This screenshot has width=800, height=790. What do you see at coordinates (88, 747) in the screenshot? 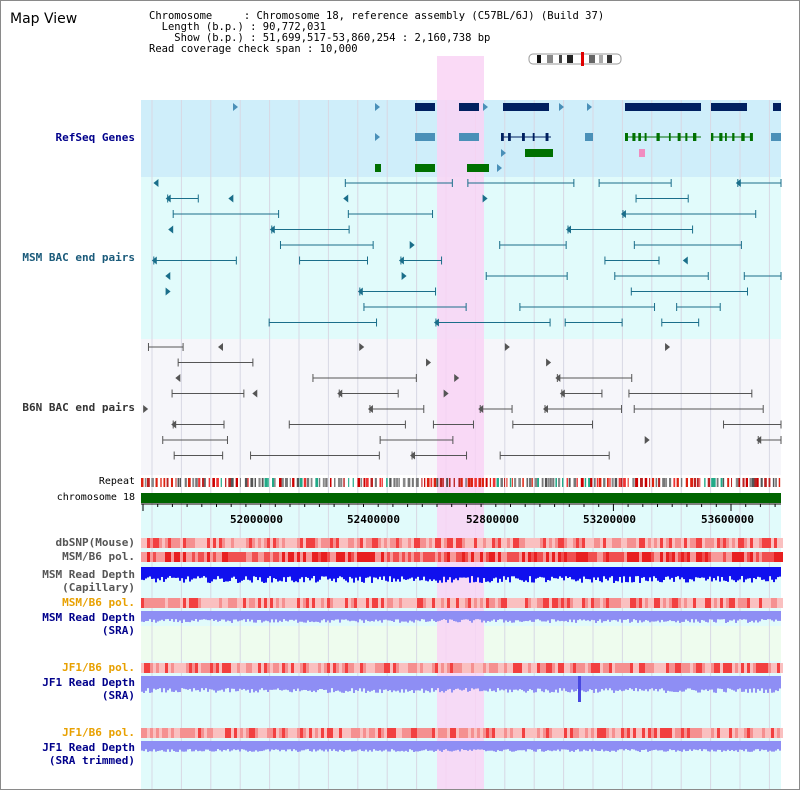
I see `track-label-jf1-depth-trimmed: JF1 Read Depth` at bounding box center [88, 747].